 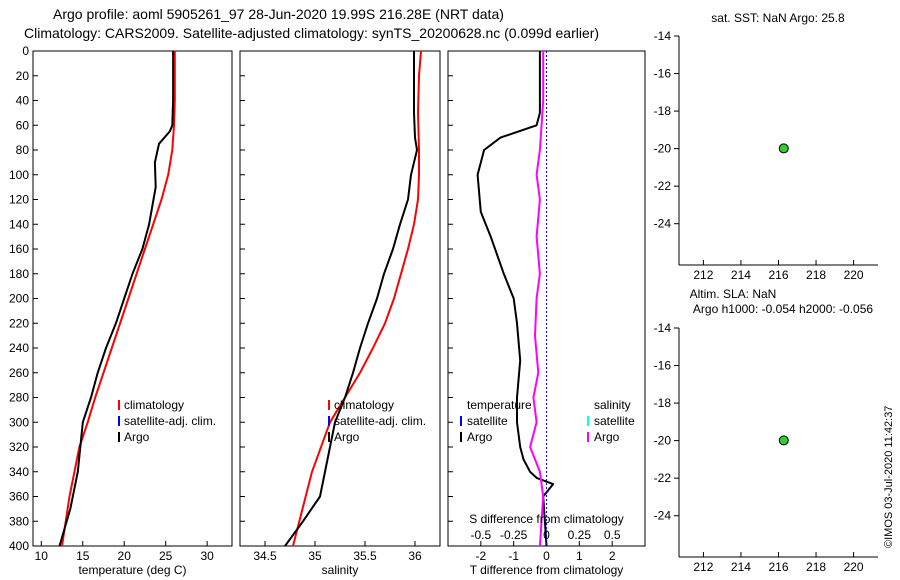 I want to click on salinity-xtick-label: 35, so click(x=315, y=556).